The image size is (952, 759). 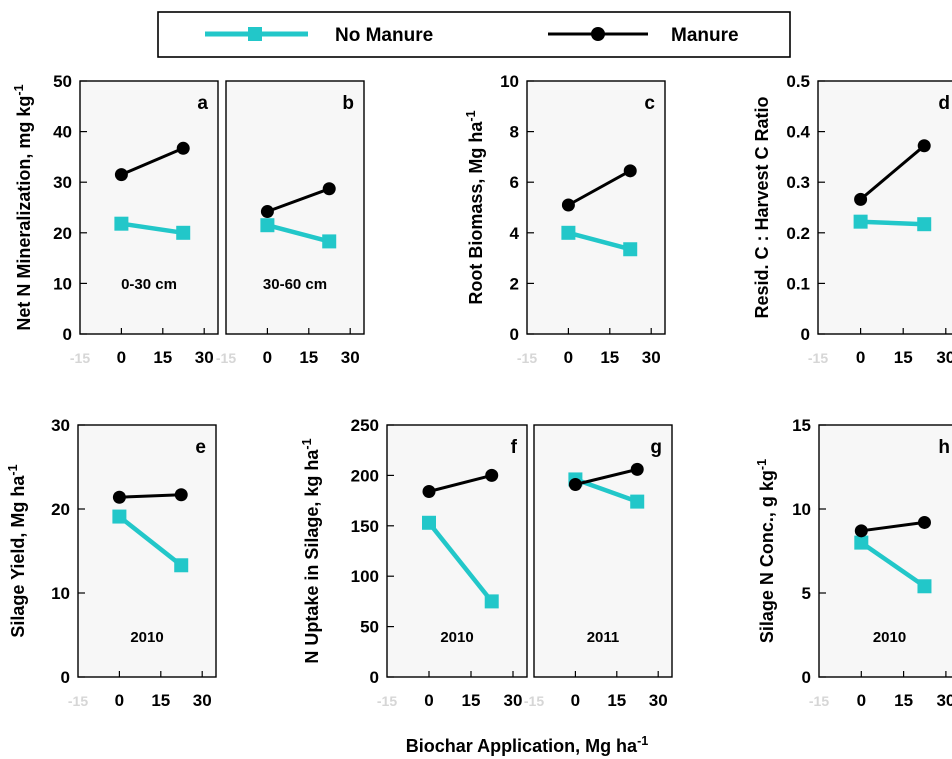 What do you see at coordinates (598, 567) in the screenshot?
I see `panel-g: -15 0 15 30 g 2011` at bounding box center [598, 567].